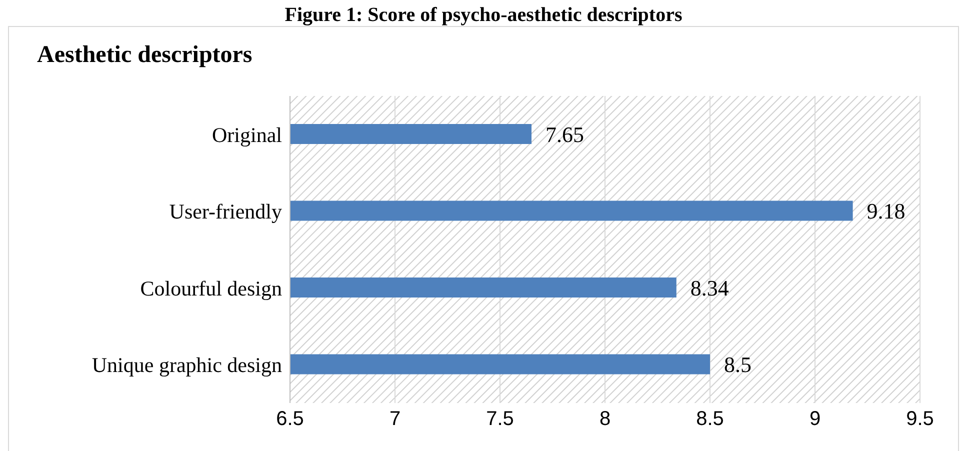 This screenshot has width=967, height=451. Describe the element at coordinates (886, 211) in the screenshot. I see `data-label: 9.18` at that location.